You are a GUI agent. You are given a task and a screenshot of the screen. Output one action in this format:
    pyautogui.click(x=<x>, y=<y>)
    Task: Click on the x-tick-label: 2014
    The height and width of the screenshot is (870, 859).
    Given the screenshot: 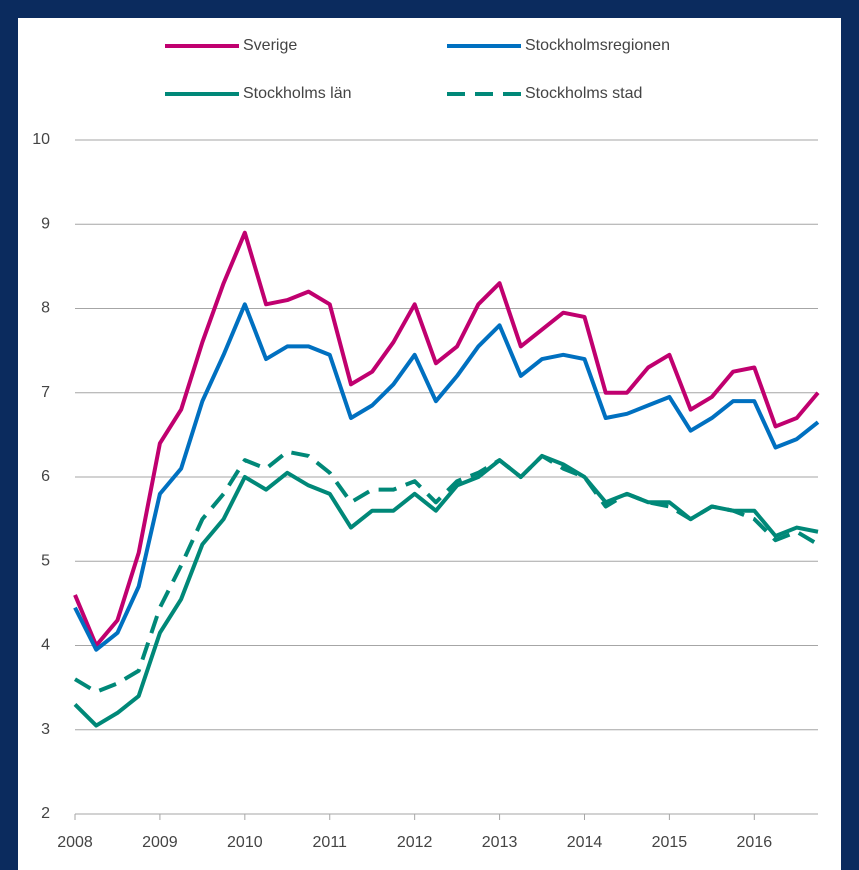 What is the action you would take?
    pyautogui.click(x=585, y=842)
    